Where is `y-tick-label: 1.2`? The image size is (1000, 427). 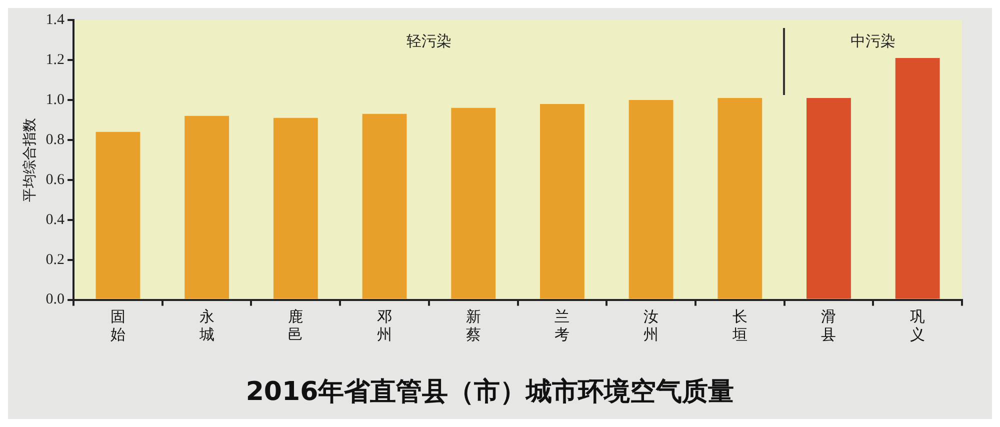
y-tick-label: 1.2 is located at coordinates (55, 60).